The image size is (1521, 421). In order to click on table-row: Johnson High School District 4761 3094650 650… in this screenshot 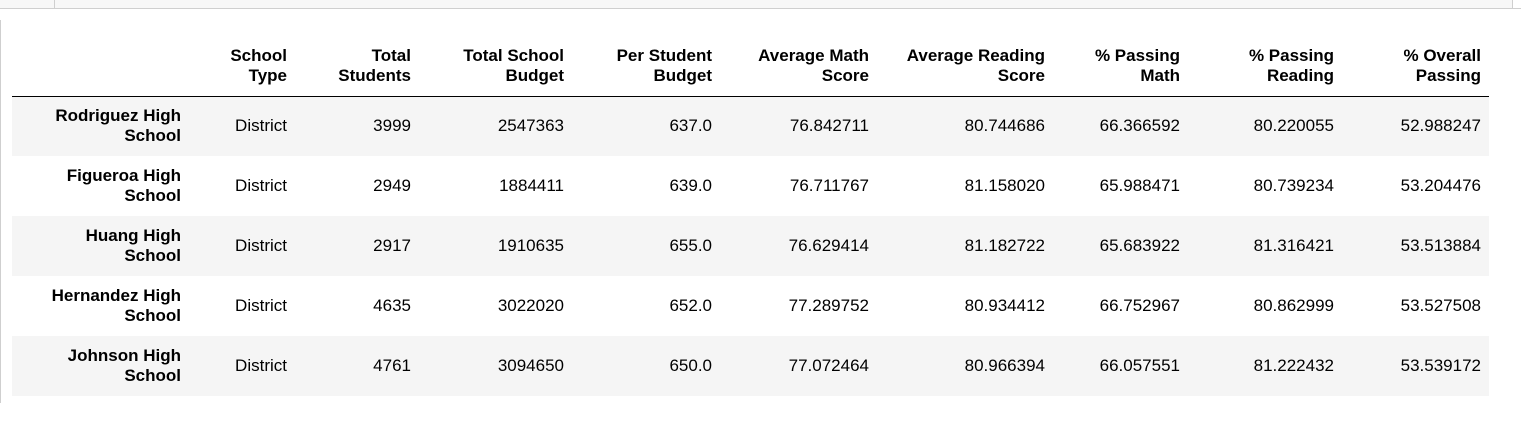, I will do `click(750, 366)`.